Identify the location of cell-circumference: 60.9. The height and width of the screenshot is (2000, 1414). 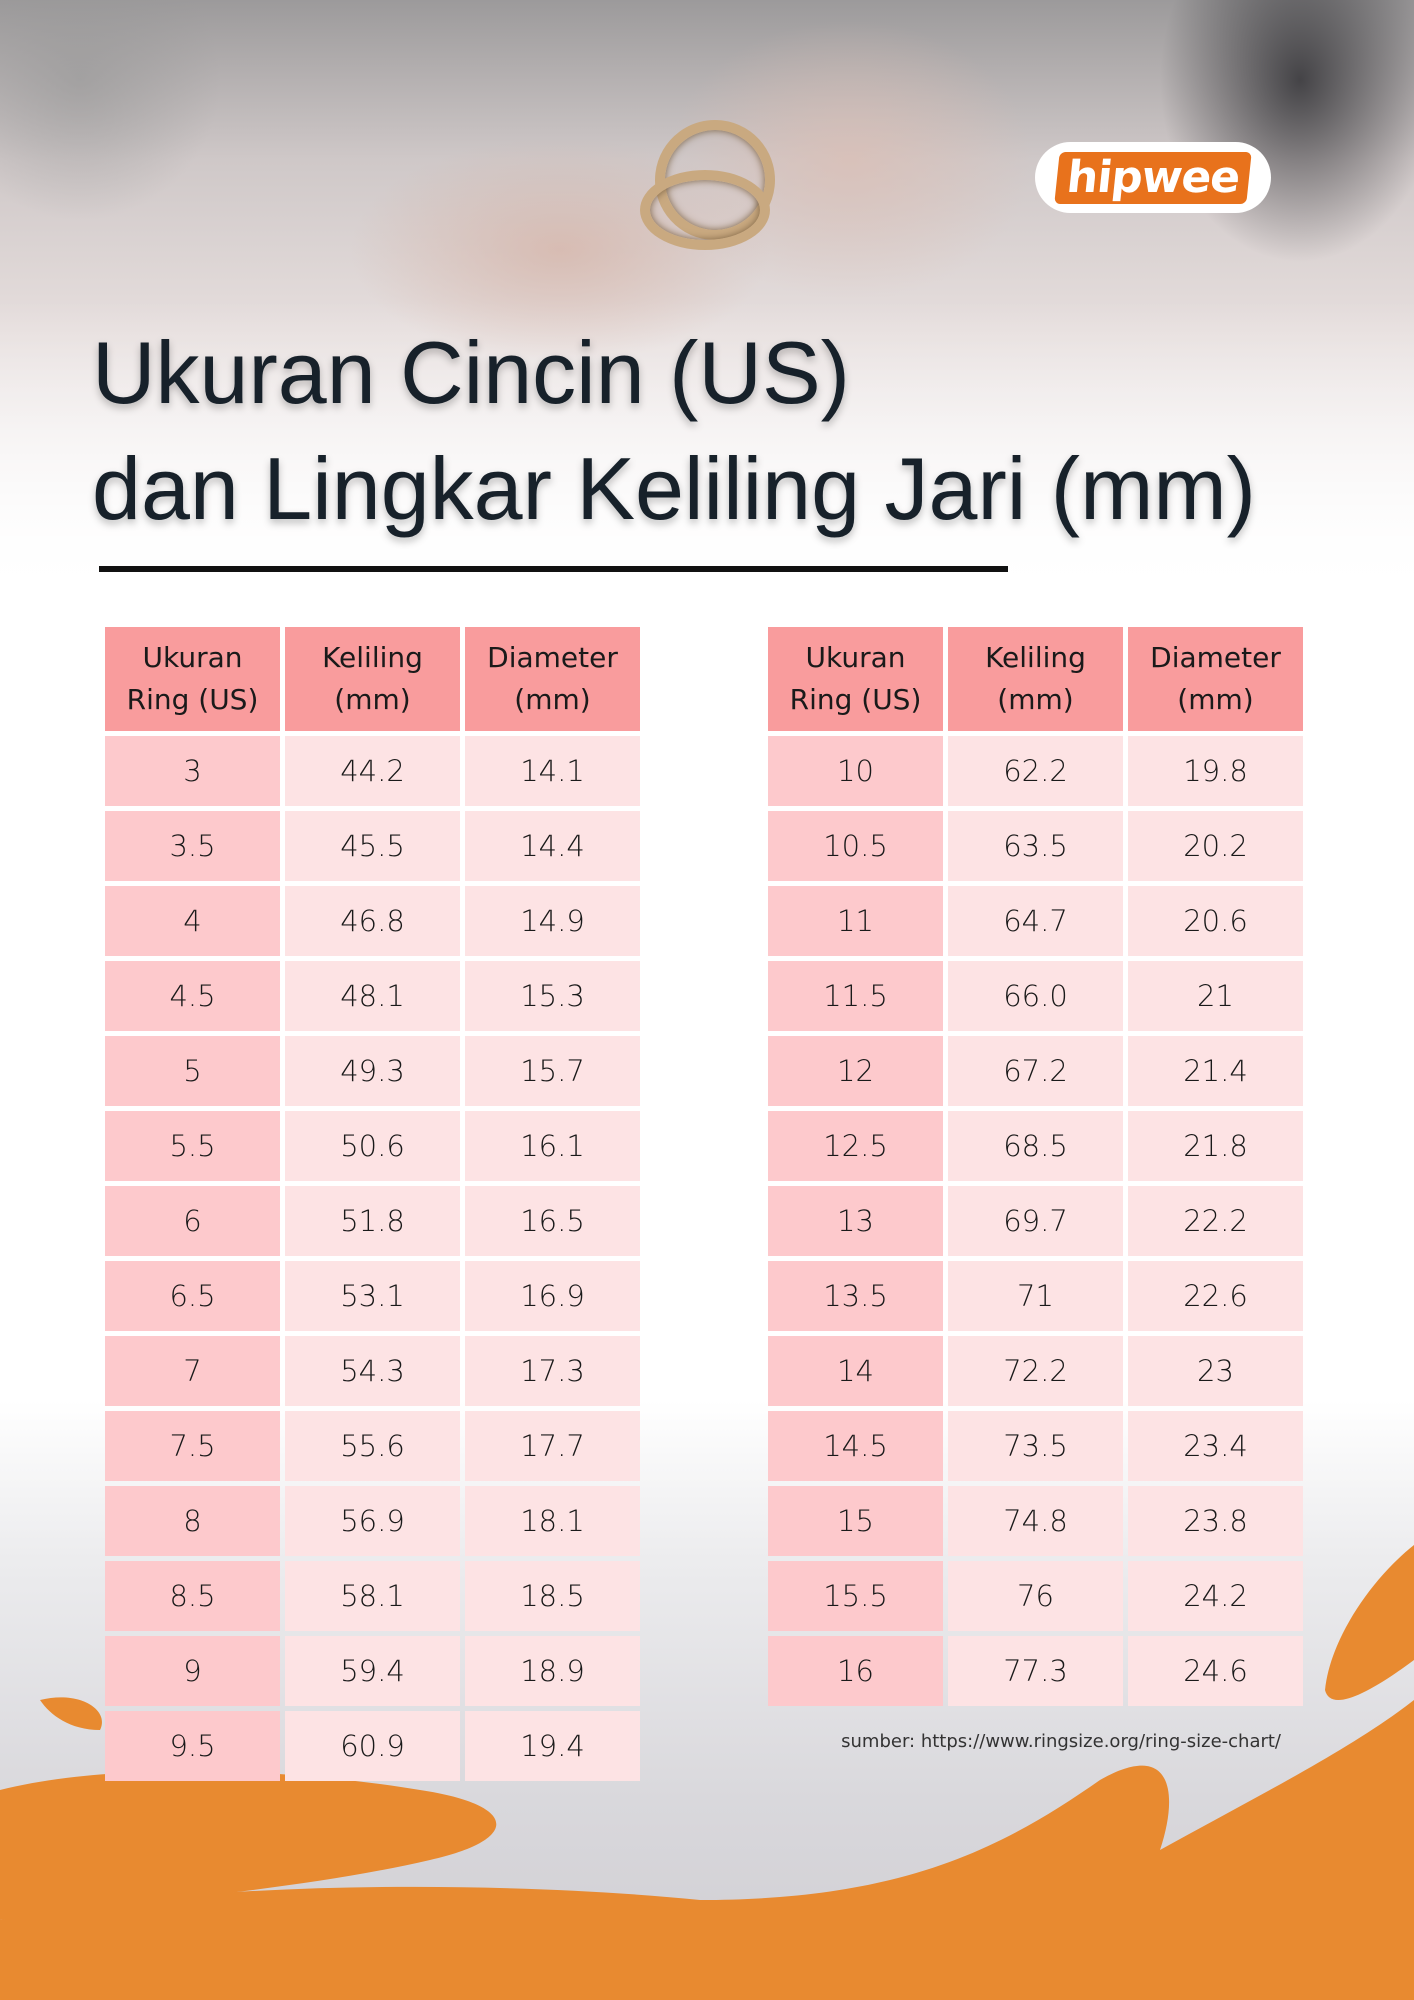
(372, 1746).